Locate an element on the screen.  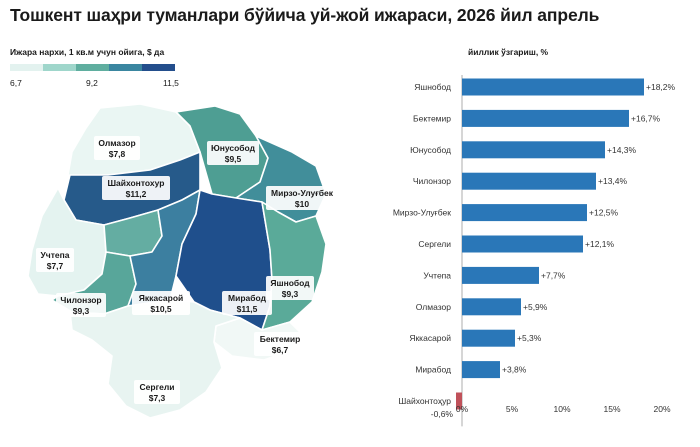
legend-tick-min: 6,7 is located at coordinates (16, 83).